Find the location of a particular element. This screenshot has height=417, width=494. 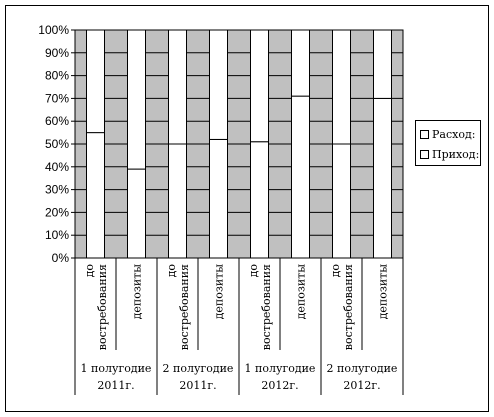

y-tick-label: 70% is located at coordinates (57, 98).